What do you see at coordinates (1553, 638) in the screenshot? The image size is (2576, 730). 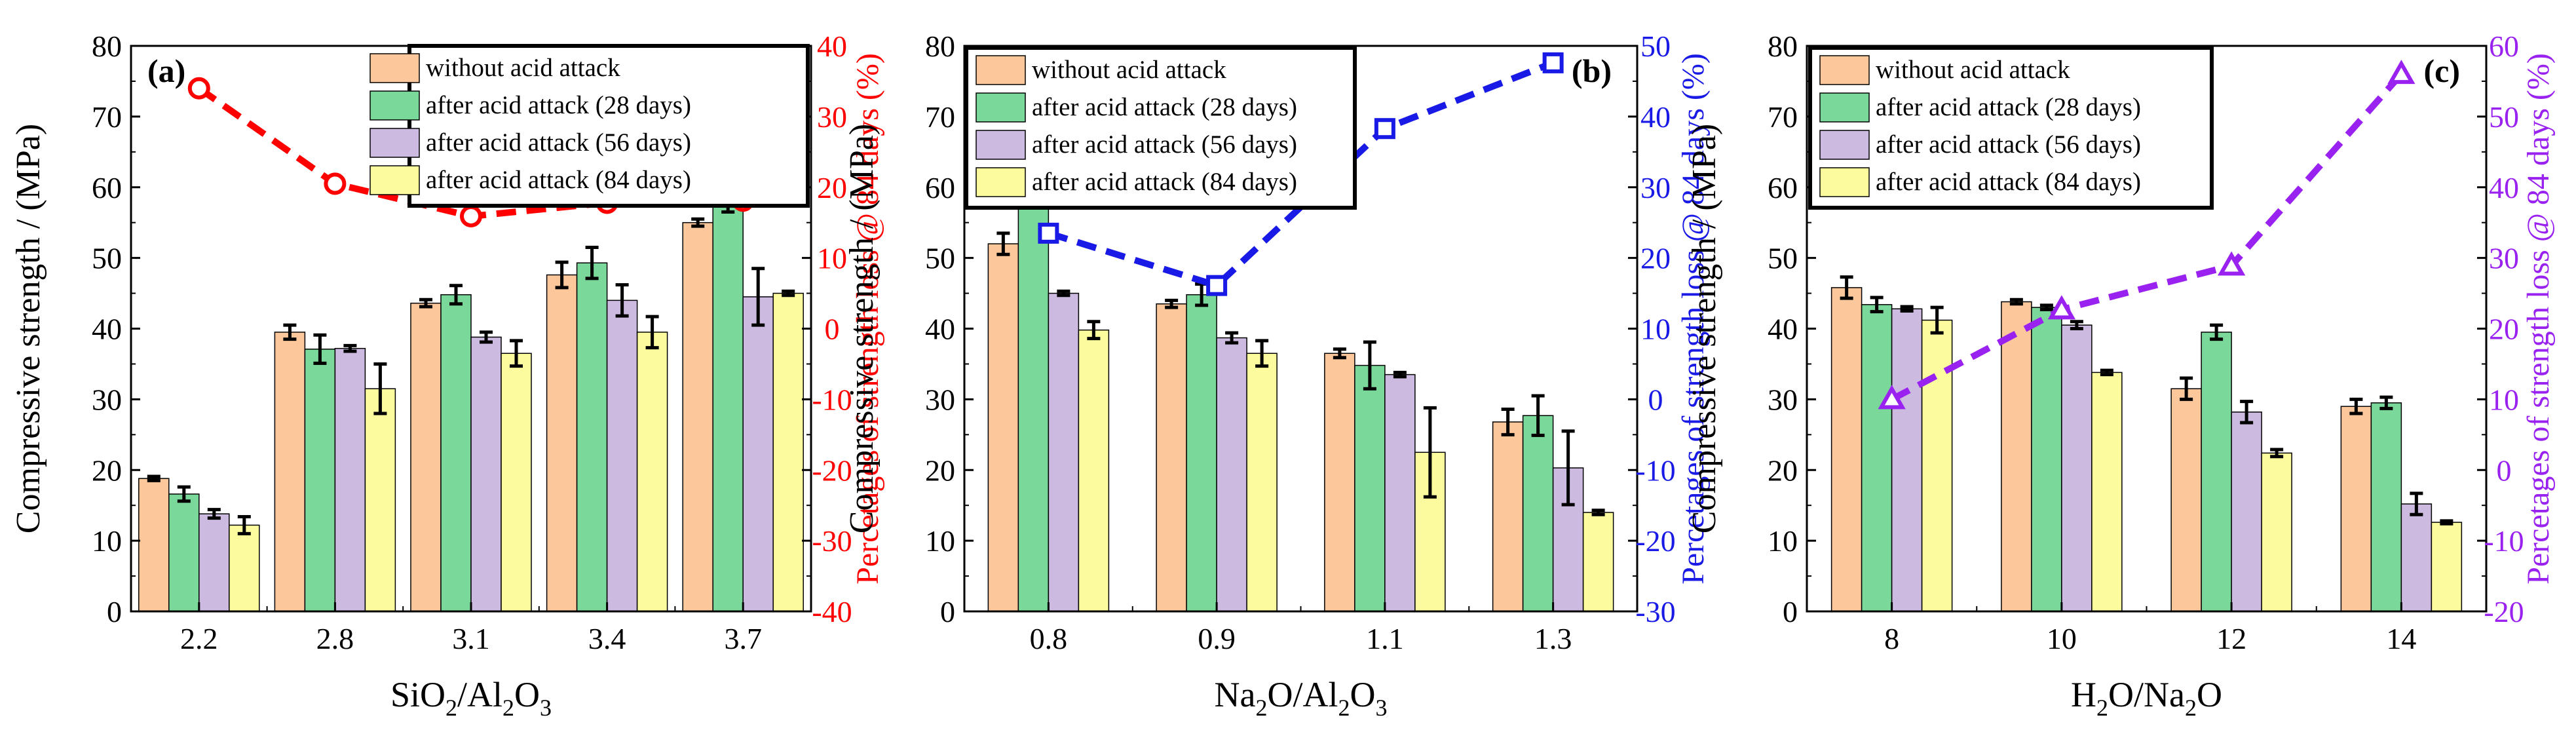 I see `x-tick-label: 1.3` at bounding box center [1553, 638].